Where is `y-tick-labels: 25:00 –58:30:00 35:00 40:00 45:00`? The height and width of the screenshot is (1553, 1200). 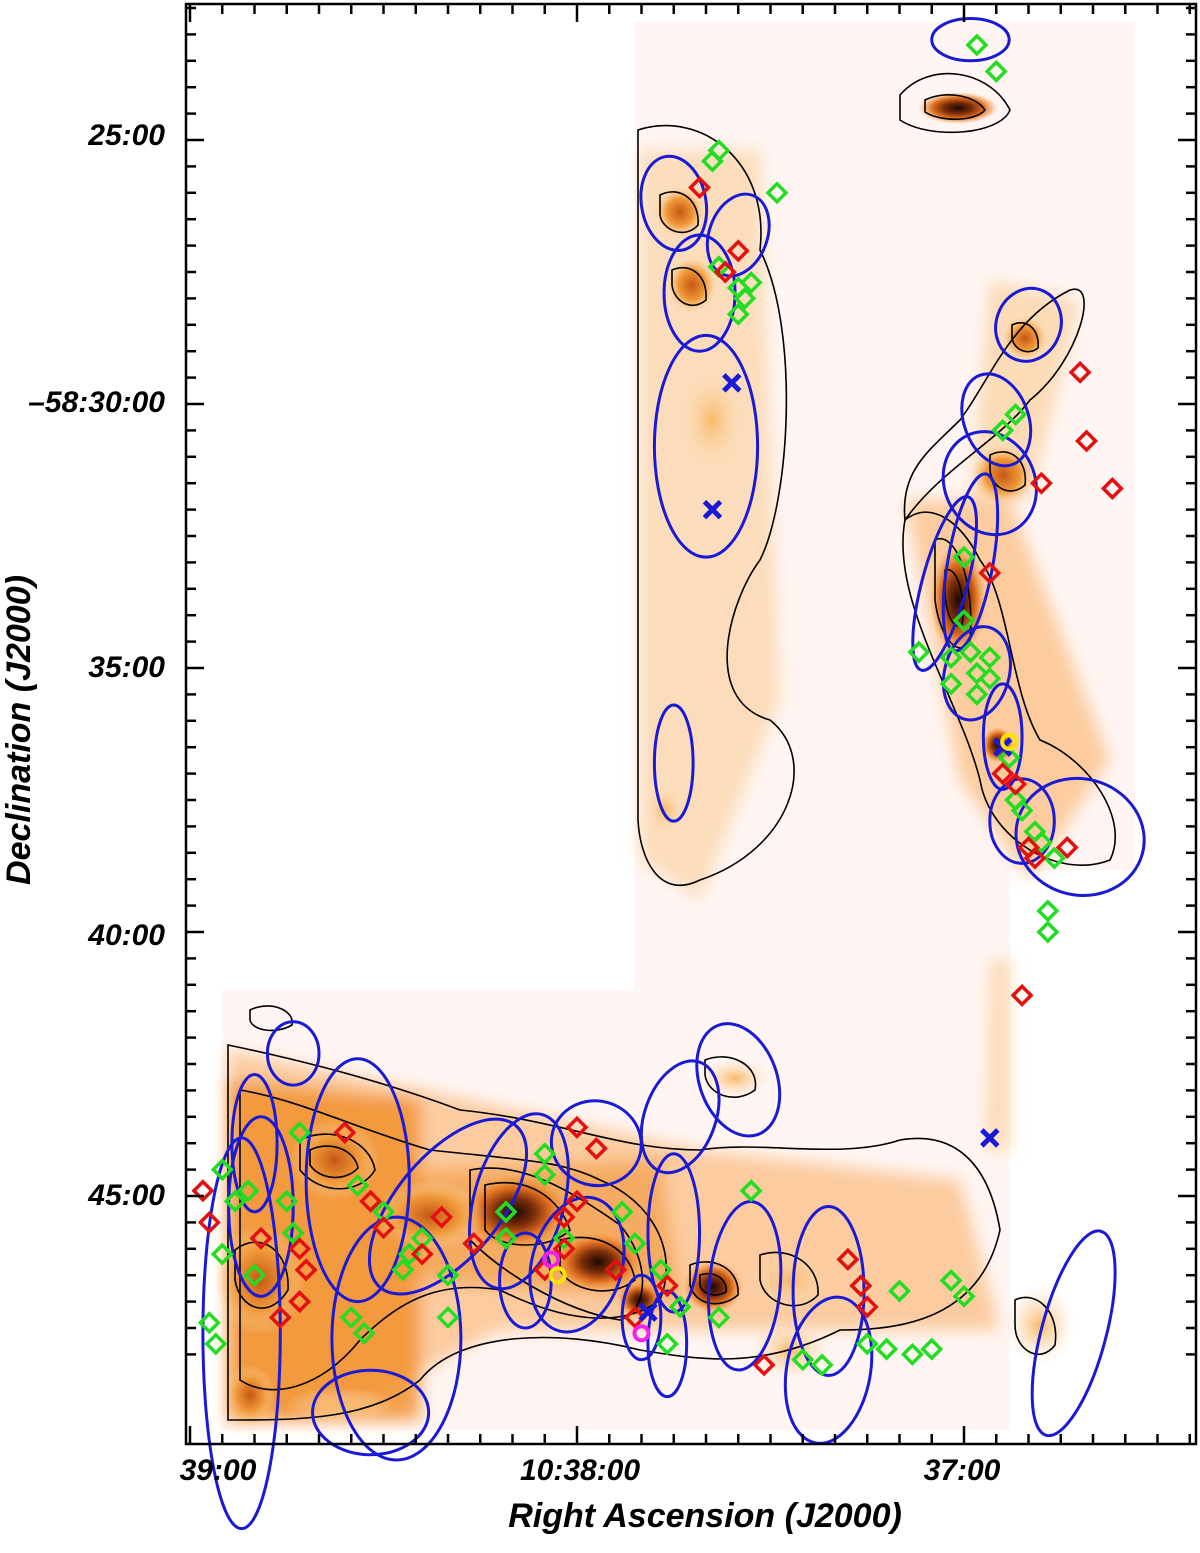 y-tick-labels: 25:00 –58:30:00 35:00 40:00 45:00 is located at coordinates (96, 665).